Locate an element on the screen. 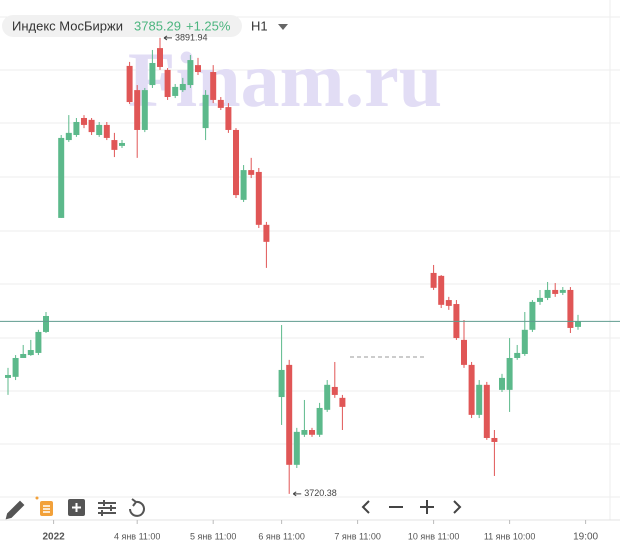 The height and width of the screenshot is (550, 620). draw-tool is located at coordinates (15, 510).